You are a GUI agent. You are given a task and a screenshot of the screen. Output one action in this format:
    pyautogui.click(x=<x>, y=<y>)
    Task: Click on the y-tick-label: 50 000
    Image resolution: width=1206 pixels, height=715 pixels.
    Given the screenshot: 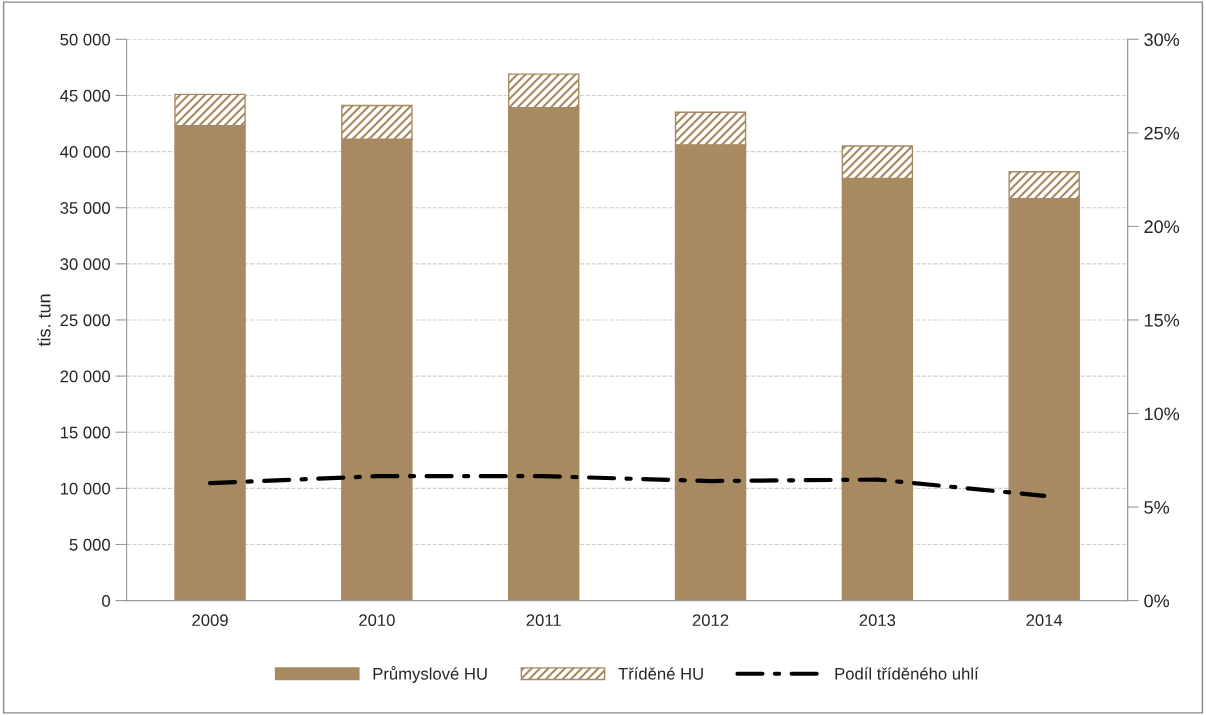 What is the action you would take?
    pyautogui.click(x=85, y=39)
    